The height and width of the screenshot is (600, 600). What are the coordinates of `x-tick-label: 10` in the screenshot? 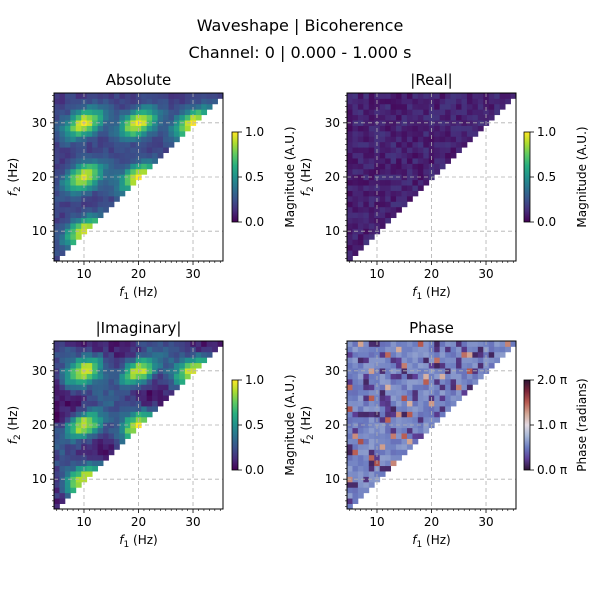 It's located at (83, 522).